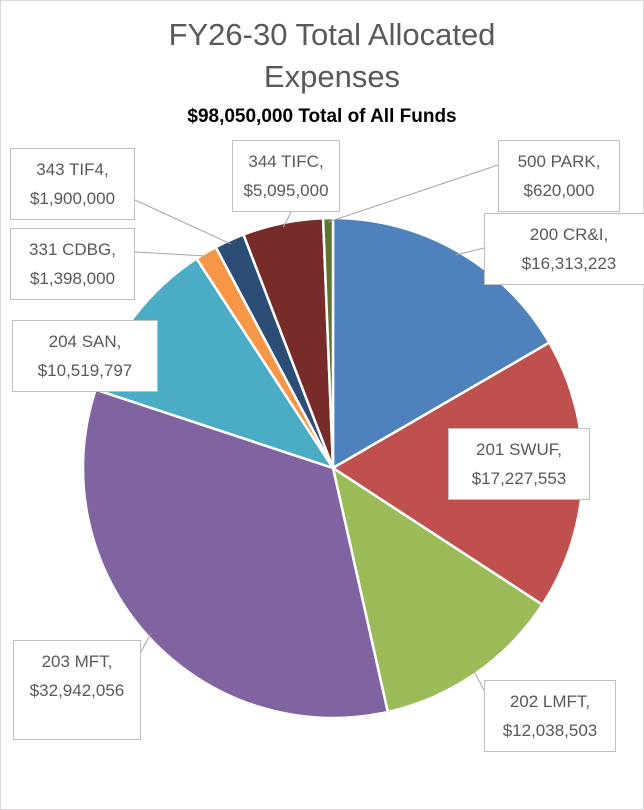 Image resolution: width=644 pixels, height=810 pixels. I want to click on pie-slice, so click(328, 342).